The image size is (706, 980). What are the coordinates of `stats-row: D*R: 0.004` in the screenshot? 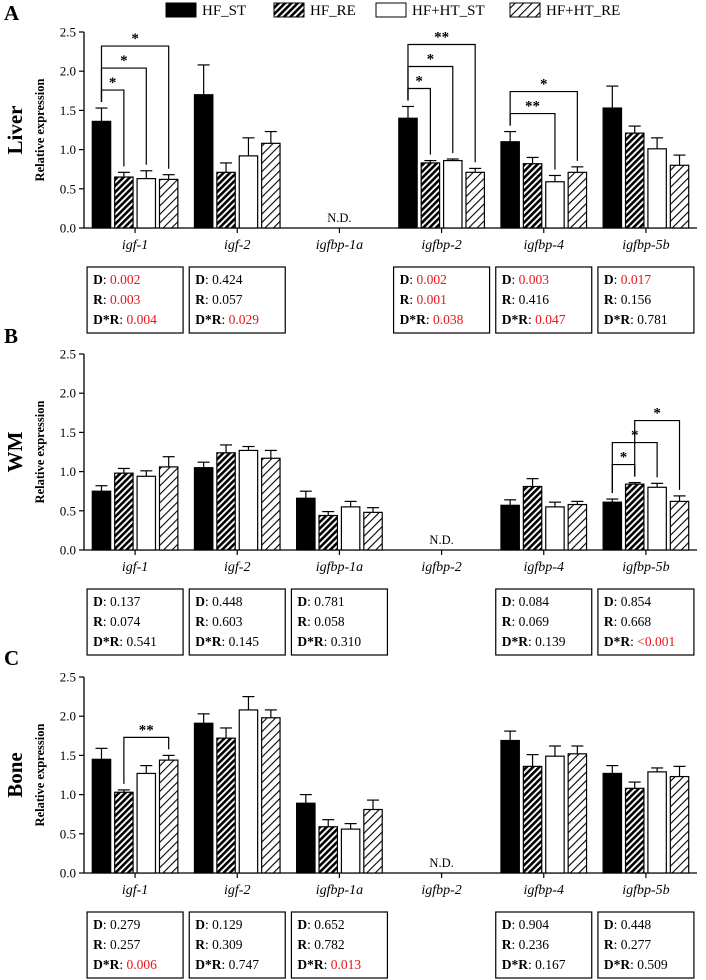 It's located at (125, 319).